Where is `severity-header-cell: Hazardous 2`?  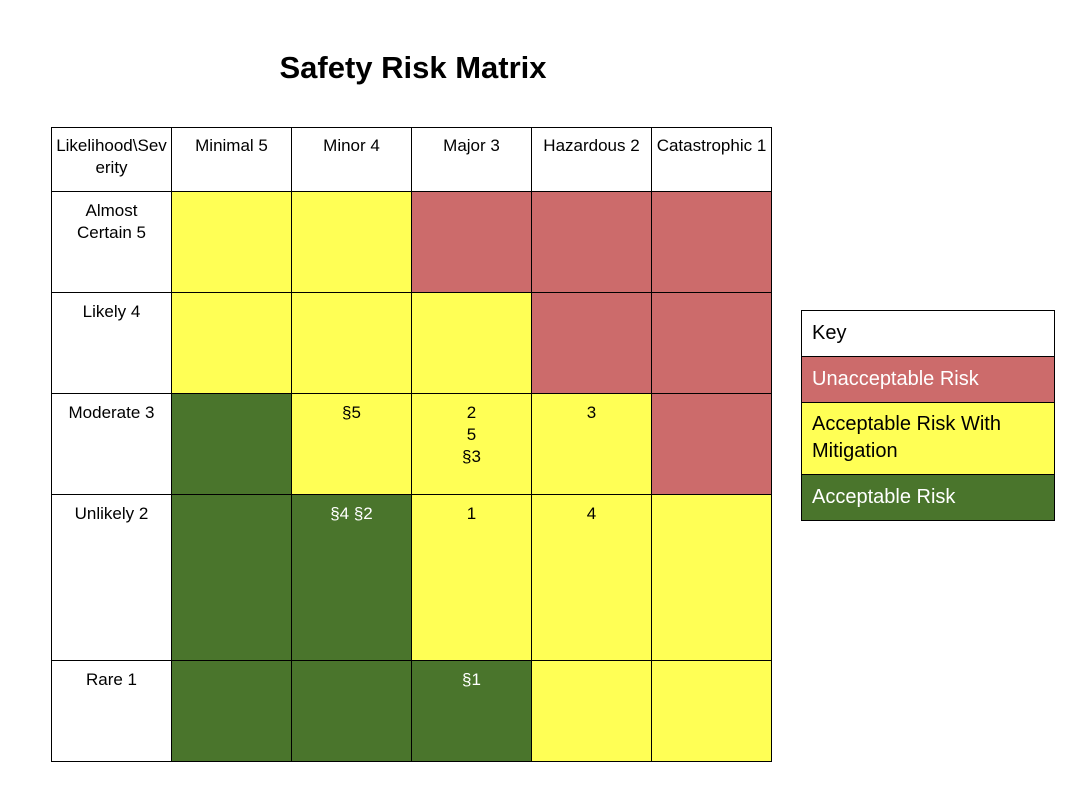
severity-header-cell: Hazardous 2 is located at coordinates (591, 159).